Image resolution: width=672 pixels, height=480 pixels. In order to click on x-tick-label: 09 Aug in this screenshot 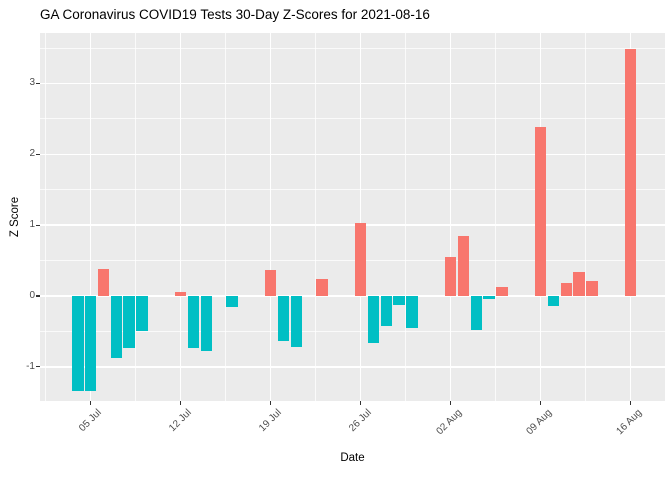, I will do `click(538, 422)`.